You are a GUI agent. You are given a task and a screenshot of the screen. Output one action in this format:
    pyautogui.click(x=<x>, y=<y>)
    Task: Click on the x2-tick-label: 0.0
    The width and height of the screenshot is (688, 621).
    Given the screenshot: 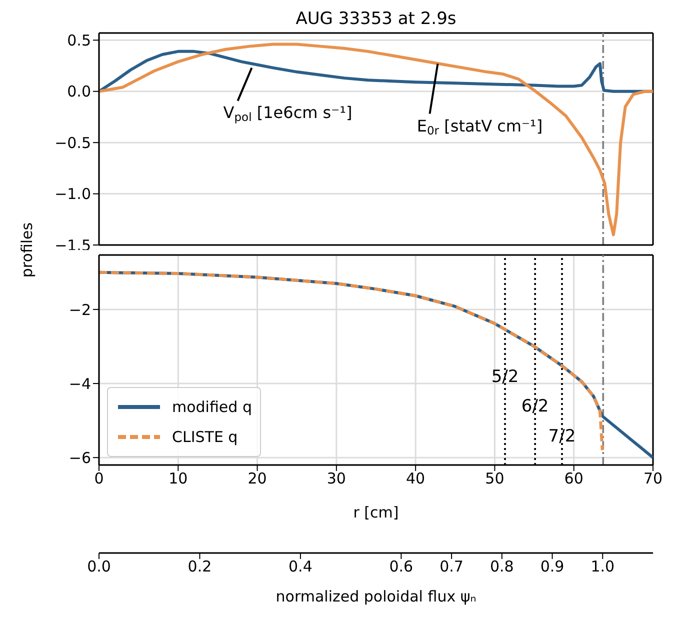 What is the action you would take?
    pyautogui.click(x=99, y=567)
    